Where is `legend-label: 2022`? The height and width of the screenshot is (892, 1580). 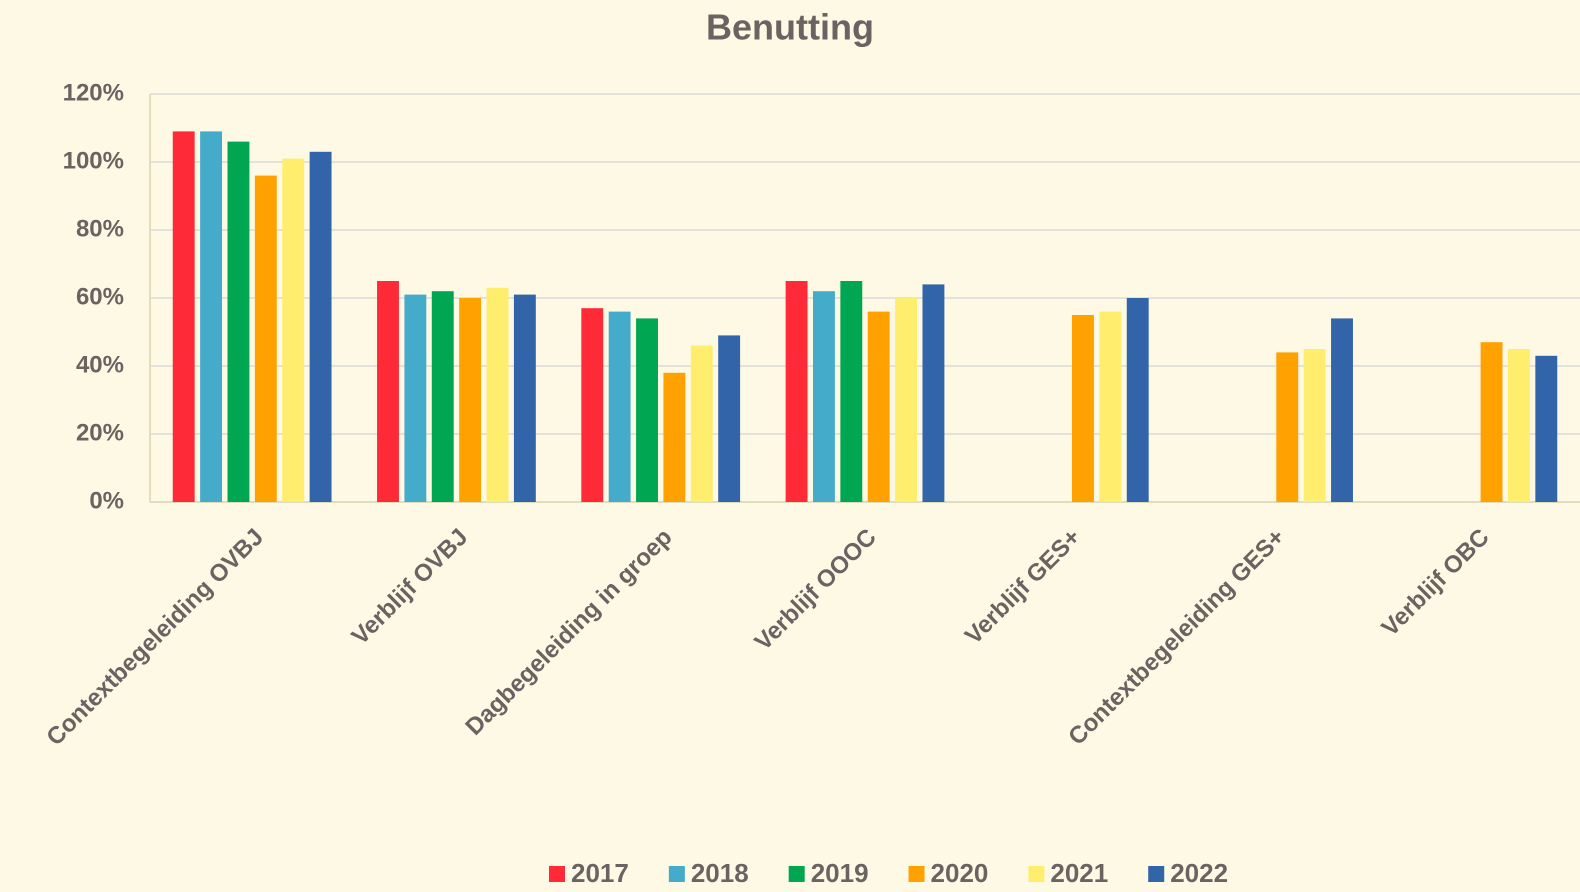 legend-label: 2022 is located at coordinates (1199, 873).